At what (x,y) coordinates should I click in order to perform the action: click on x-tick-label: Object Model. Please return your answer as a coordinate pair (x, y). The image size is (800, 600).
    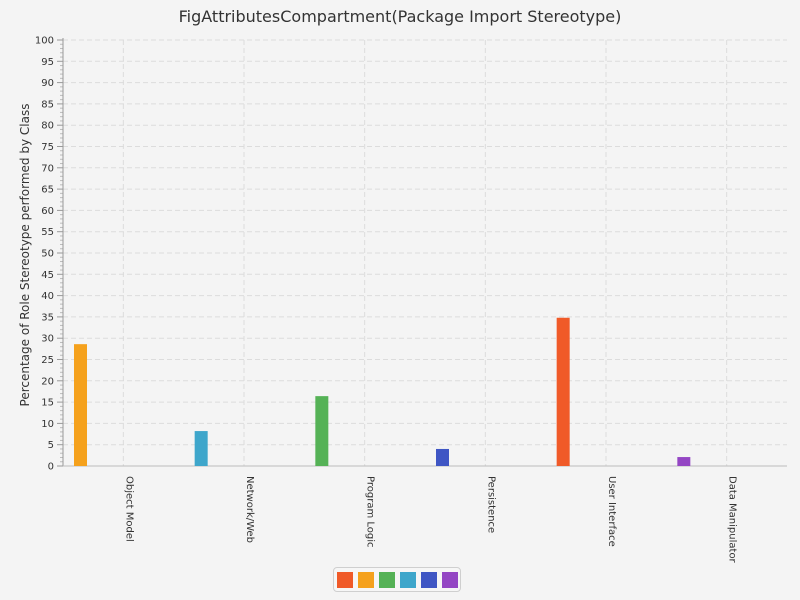
    Looking at the image, I should click on (128, 509).